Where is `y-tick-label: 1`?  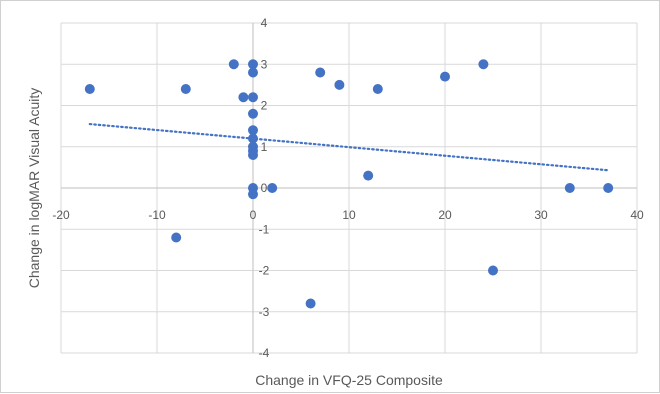 y-tick-label: 1 is located at coordinates (264, 147).